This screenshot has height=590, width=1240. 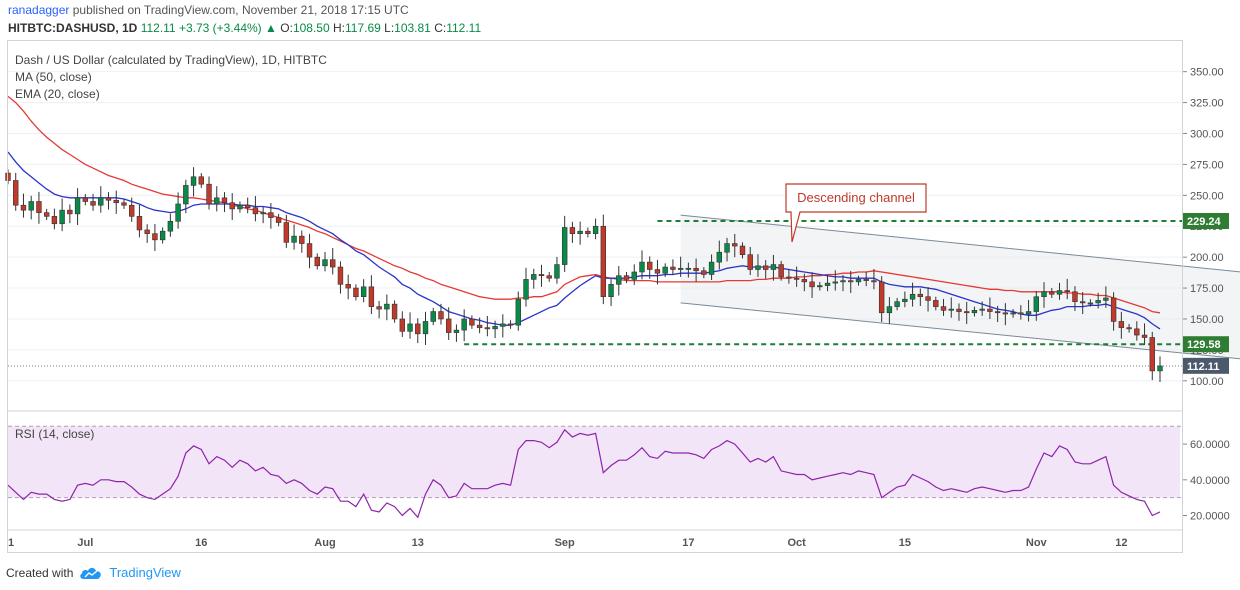 I want to click on price-tag-label: 129.58, so click(x=1204, y=345).